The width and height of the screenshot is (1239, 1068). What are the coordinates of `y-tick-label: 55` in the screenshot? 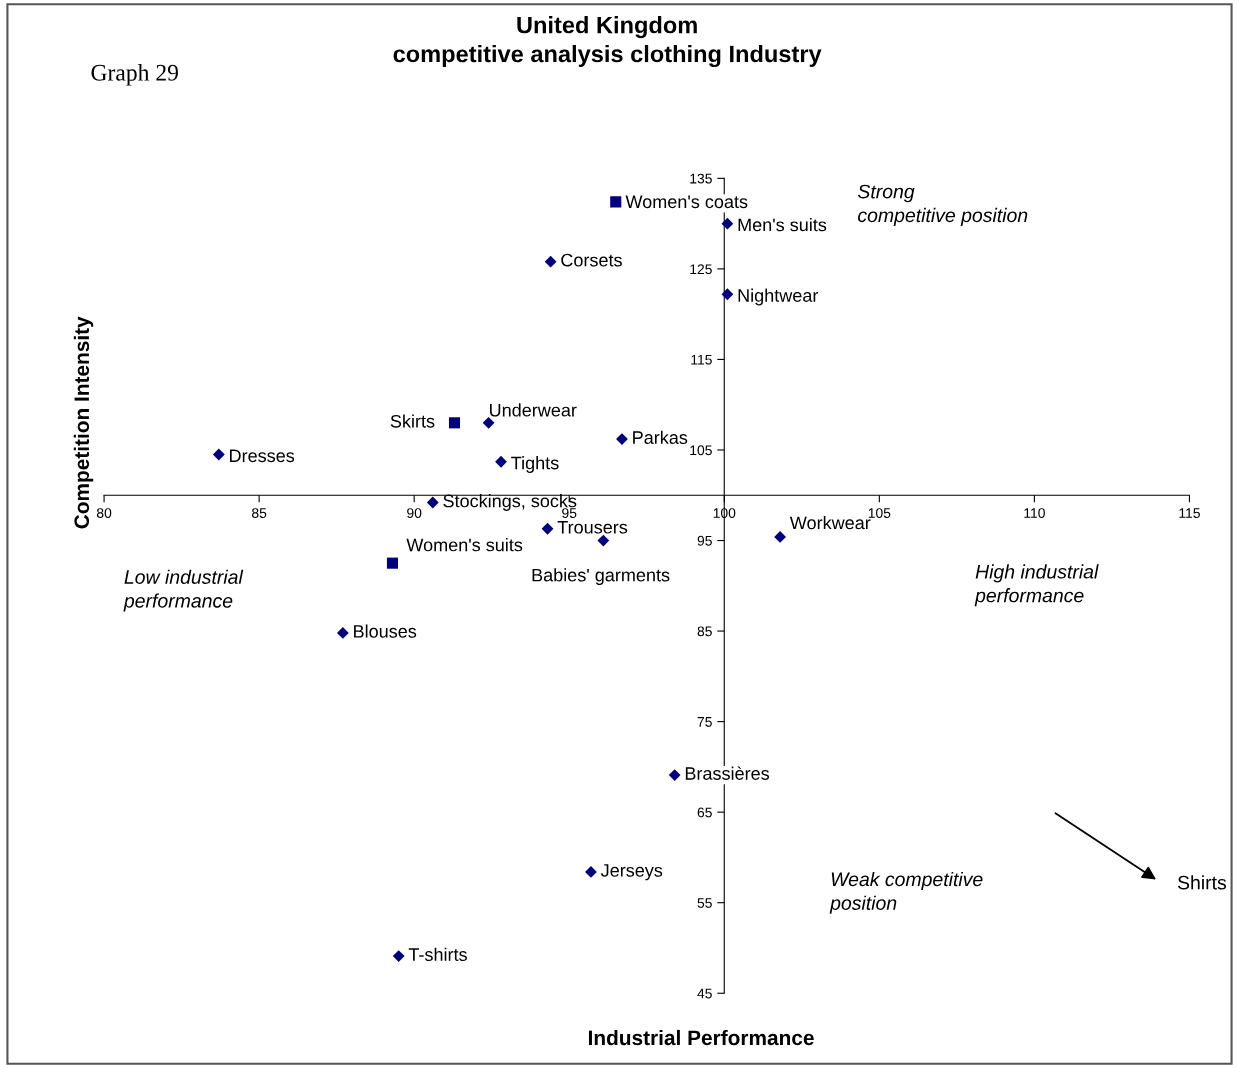 It's located at (704, 903).